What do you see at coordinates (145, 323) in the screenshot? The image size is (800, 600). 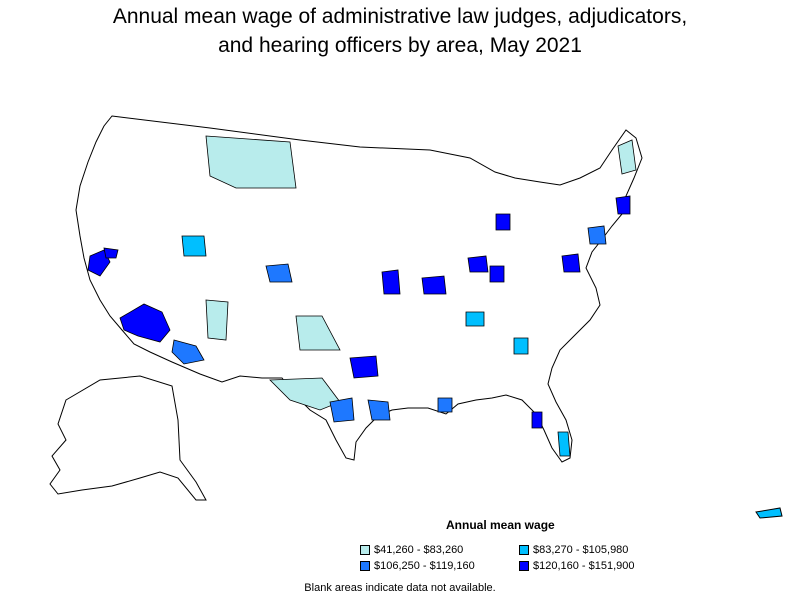 I see `area-arizona-phoenix` at bounding box center [145, 323].